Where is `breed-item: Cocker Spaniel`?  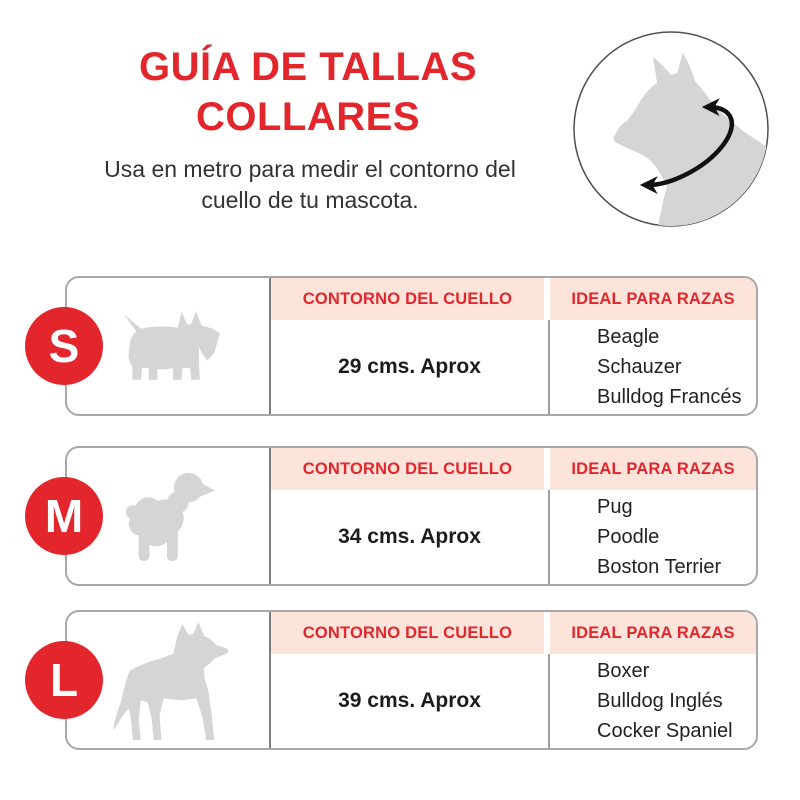 breed-item: Cocker Spaniel is located at coordinates (665, 731).